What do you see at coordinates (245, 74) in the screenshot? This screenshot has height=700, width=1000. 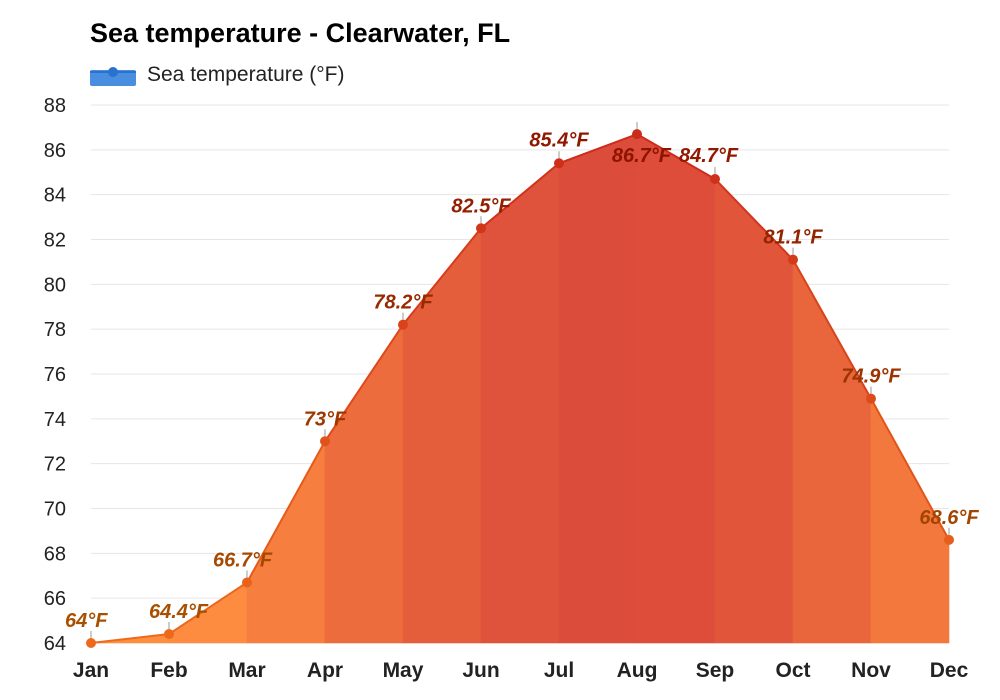 I see `legend-label: Sea temperature (°F)` at bounding box center [245, 74].